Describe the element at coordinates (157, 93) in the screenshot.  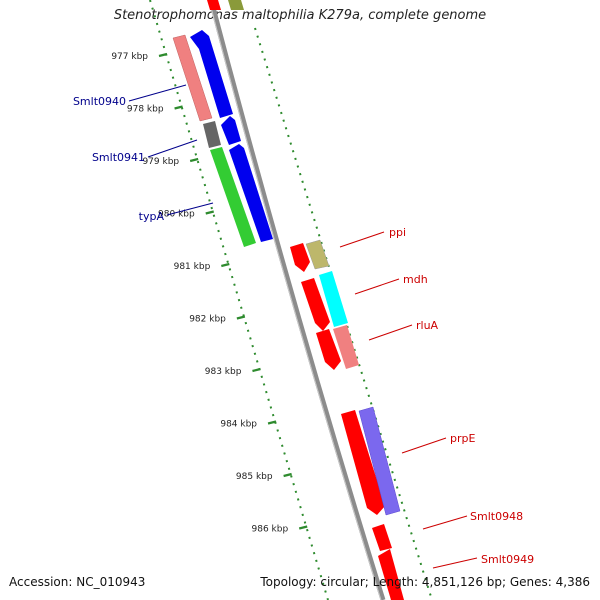
I see `callout-smlt0940` at that location.